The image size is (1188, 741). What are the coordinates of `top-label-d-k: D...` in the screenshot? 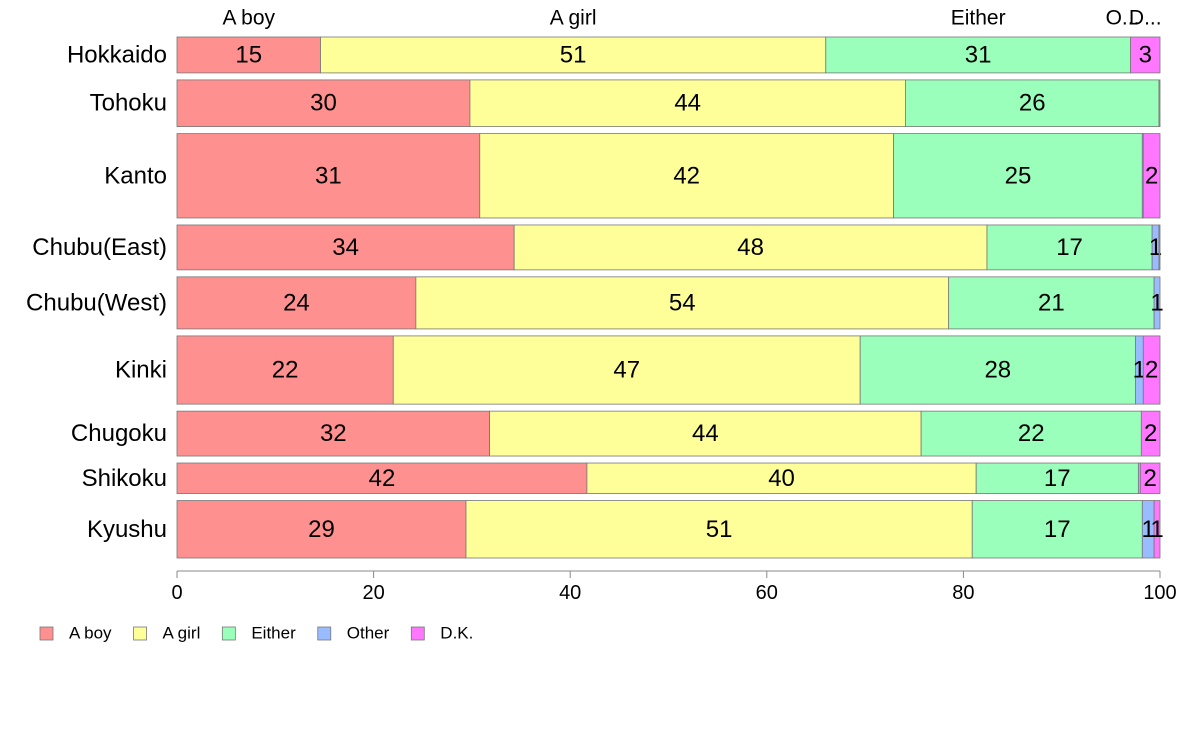 It's located at (1145, 18).